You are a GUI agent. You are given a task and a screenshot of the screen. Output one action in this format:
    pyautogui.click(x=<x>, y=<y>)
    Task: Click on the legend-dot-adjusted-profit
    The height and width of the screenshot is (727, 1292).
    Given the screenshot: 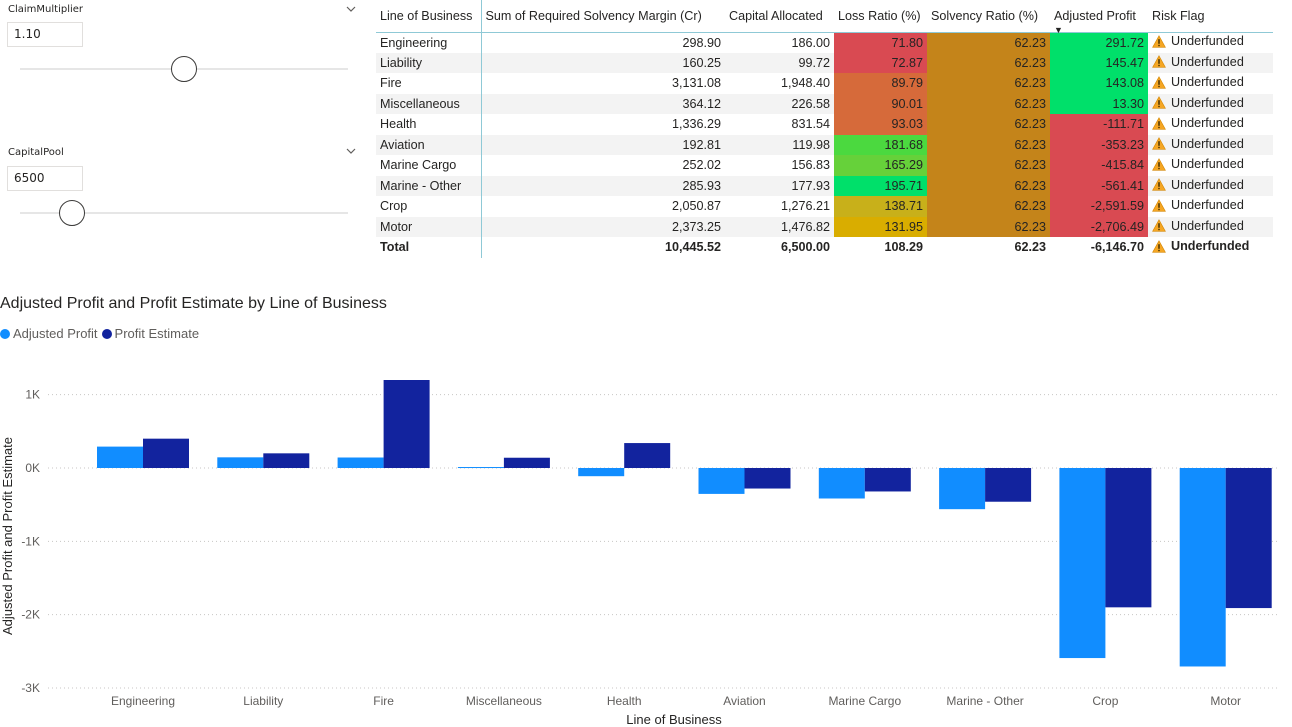 What is the action you would take?
    pyautogui.click(x=5, y=334)
    